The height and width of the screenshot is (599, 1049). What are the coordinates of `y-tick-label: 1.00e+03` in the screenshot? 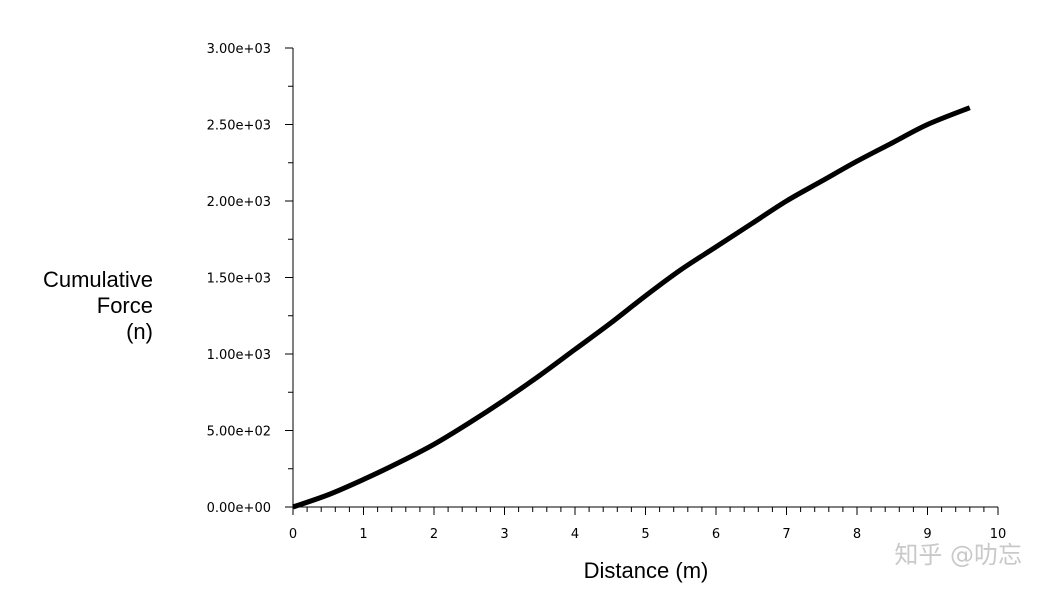 It's located at (239, 355).